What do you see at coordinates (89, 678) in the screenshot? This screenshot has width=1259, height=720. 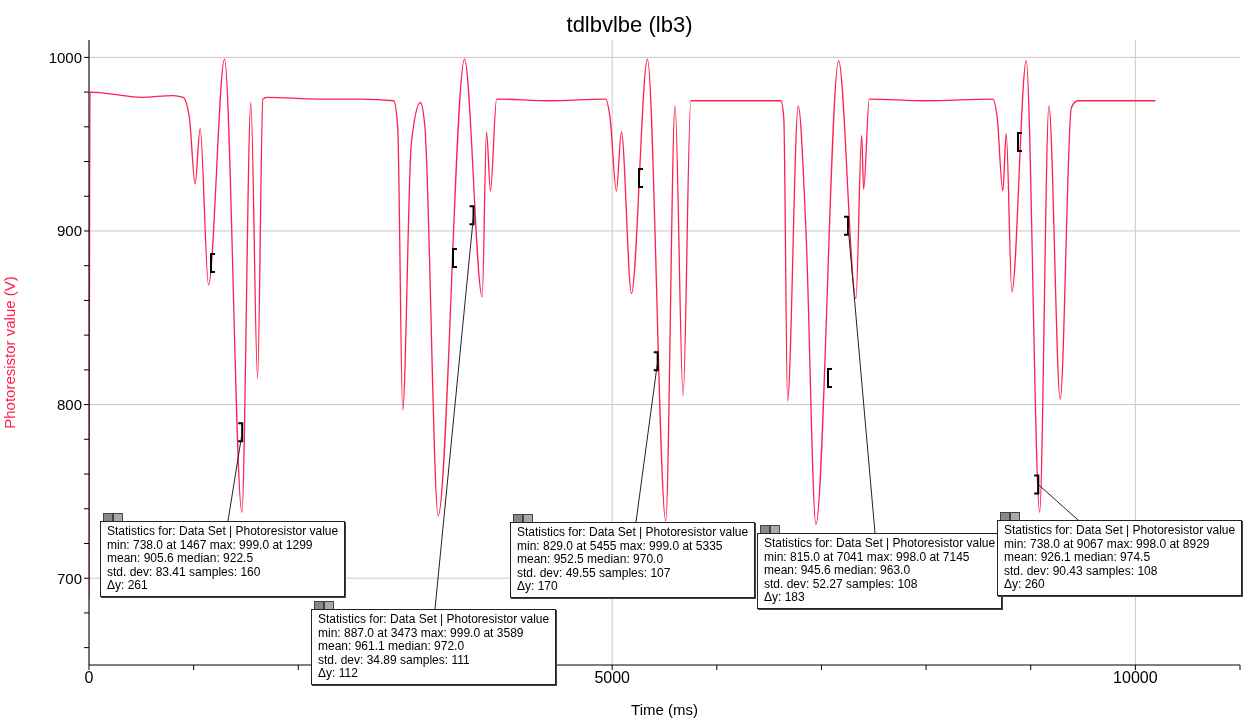 I see `x-tick-label: 0` at bounding box center [89, 678].